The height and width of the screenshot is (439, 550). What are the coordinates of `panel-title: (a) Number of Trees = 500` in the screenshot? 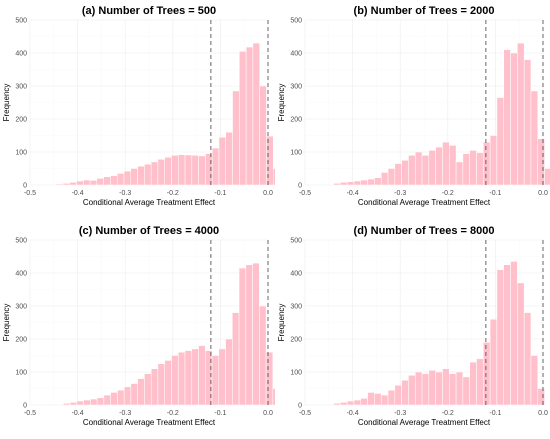 It's located at (149, 11).